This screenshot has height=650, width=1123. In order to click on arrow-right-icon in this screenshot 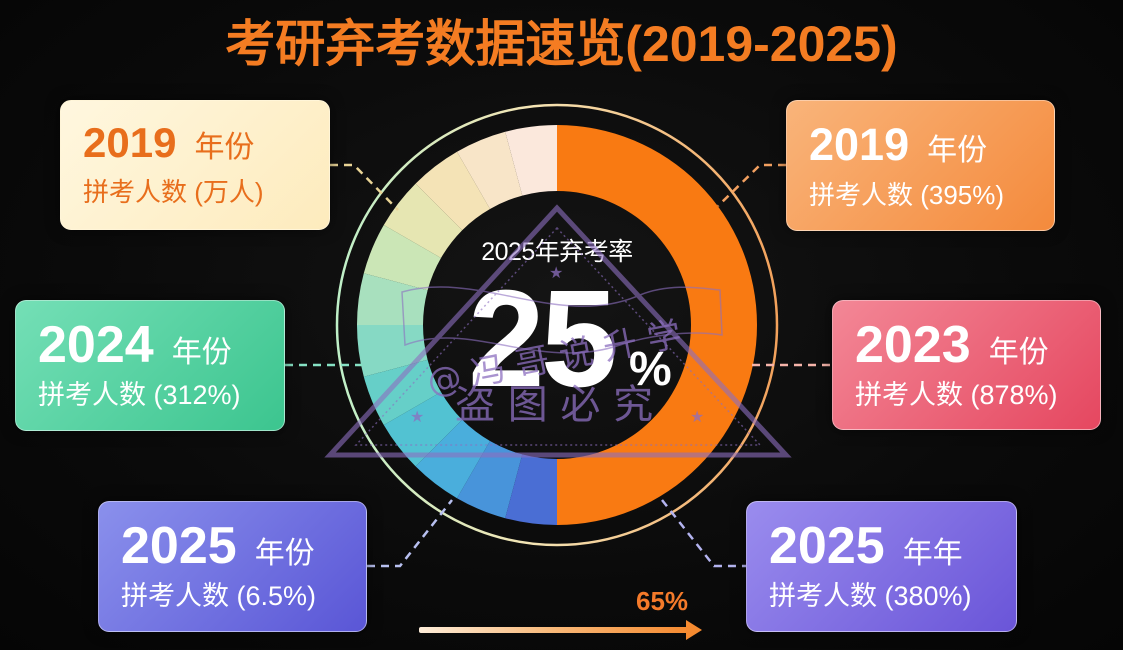, I will do `click(554, 630)`.